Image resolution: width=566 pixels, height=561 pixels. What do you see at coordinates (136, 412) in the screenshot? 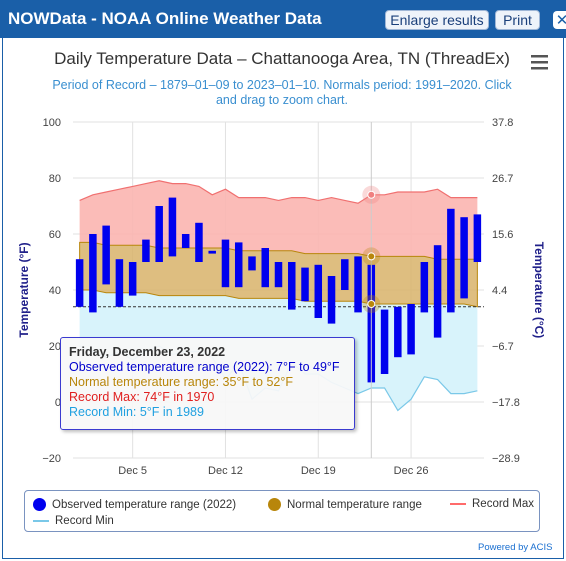
I see `tooltip-record-min: Record Min: 5°F in 1989` at bounding box center [136, 412].